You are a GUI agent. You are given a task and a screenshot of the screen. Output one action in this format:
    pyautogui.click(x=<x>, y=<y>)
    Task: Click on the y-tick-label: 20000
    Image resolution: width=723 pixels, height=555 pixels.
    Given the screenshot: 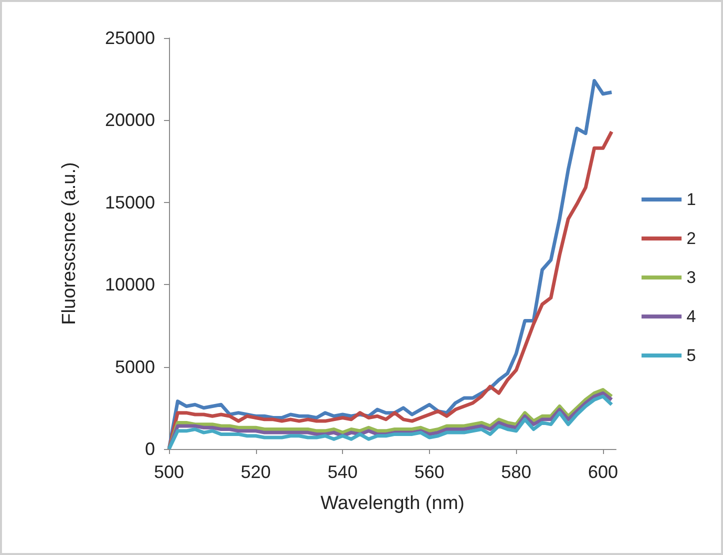 What is the action you would take?
    pyautogui.click(x=129, y=120)
    